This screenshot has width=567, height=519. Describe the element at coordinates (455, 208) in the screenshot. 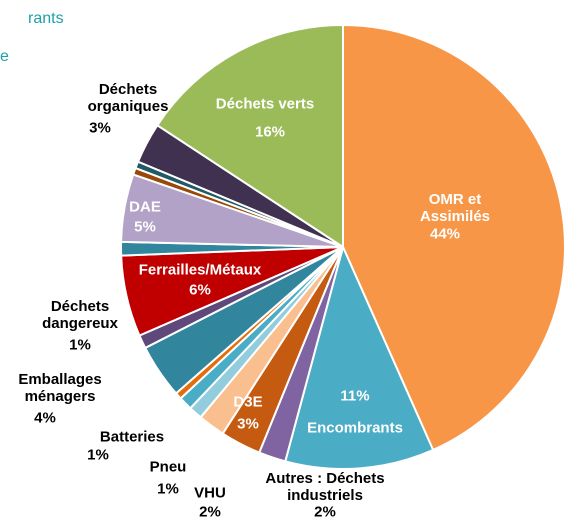

I see `data-label: OMR et Assimilés` at that location.